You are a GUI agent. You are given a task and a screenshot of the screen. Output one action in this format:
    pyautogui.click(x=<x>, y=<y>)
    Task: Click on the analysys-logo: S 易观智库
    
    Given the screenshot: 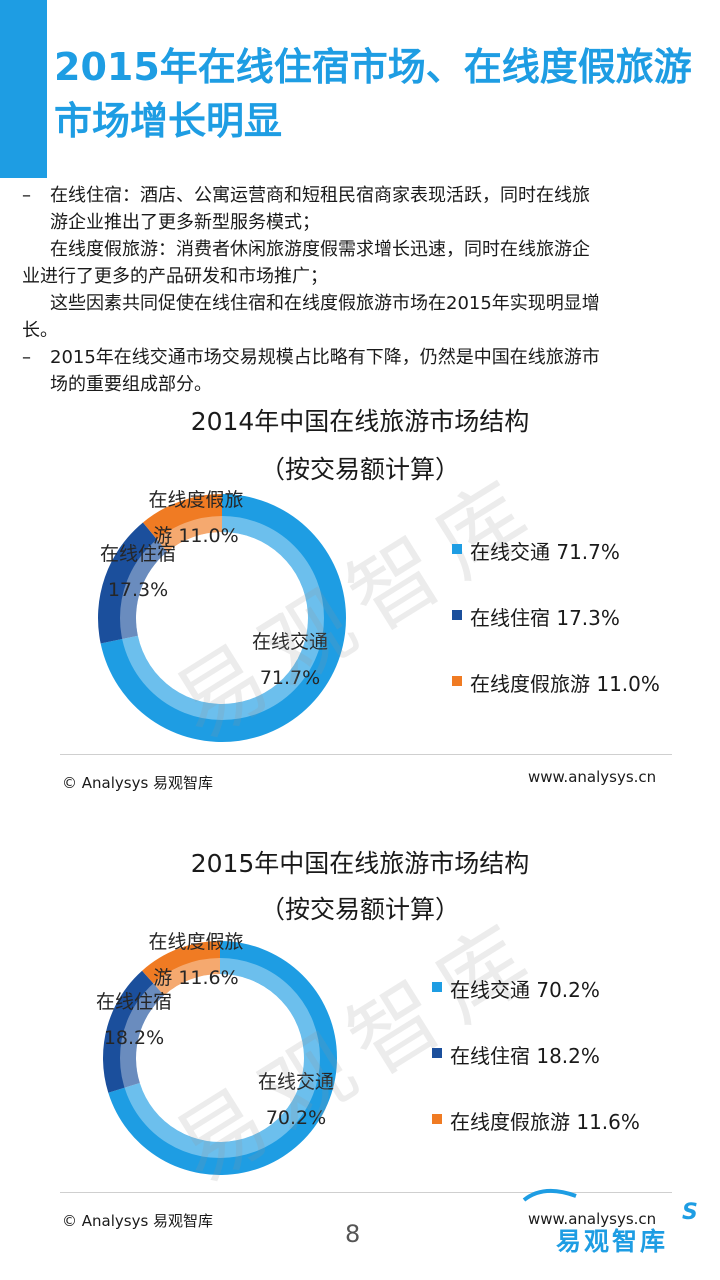 What is the action you would take?
    pyautogui.click(x=615, y=1226)
    